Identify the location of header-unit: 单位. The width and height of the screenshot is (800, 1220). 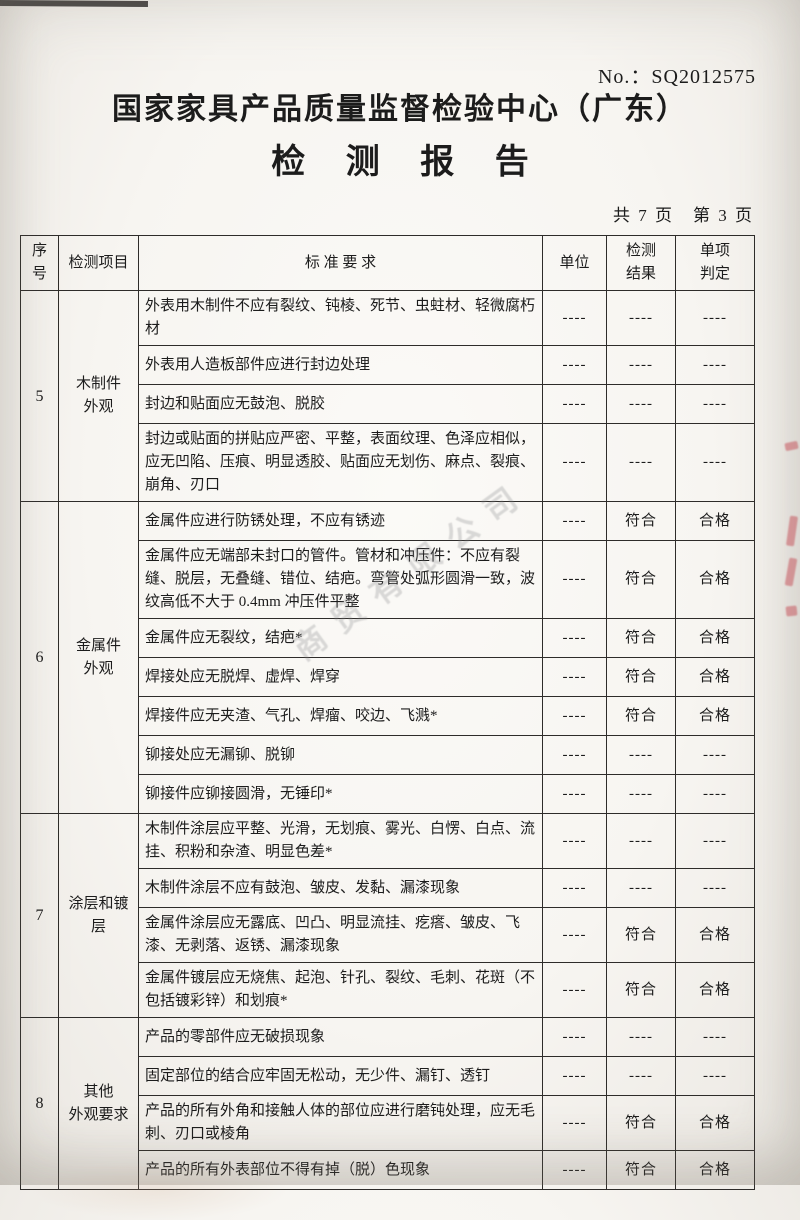
(574, 263).